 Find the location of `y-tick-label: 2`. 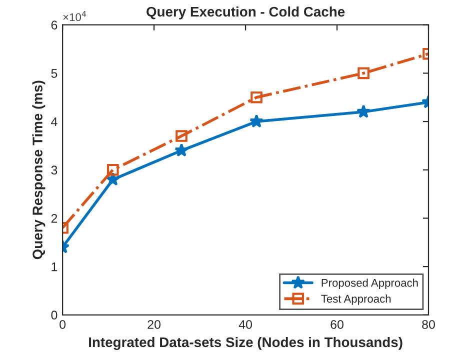

y-tick-label: 2 is located at coordinates (54, 218).